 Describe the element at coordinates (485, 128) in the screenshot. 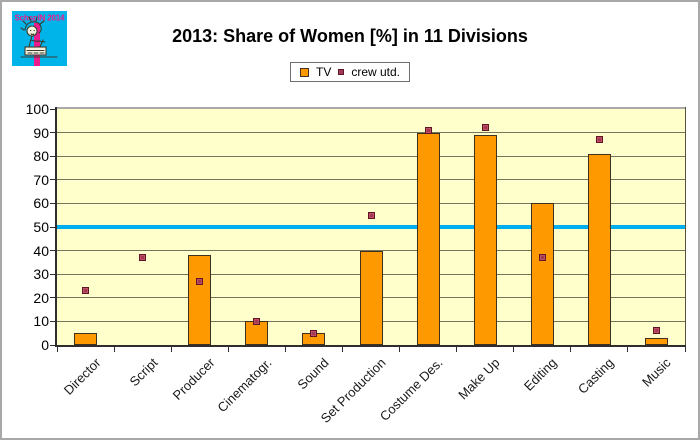

I see `marker-make-up` at that location.